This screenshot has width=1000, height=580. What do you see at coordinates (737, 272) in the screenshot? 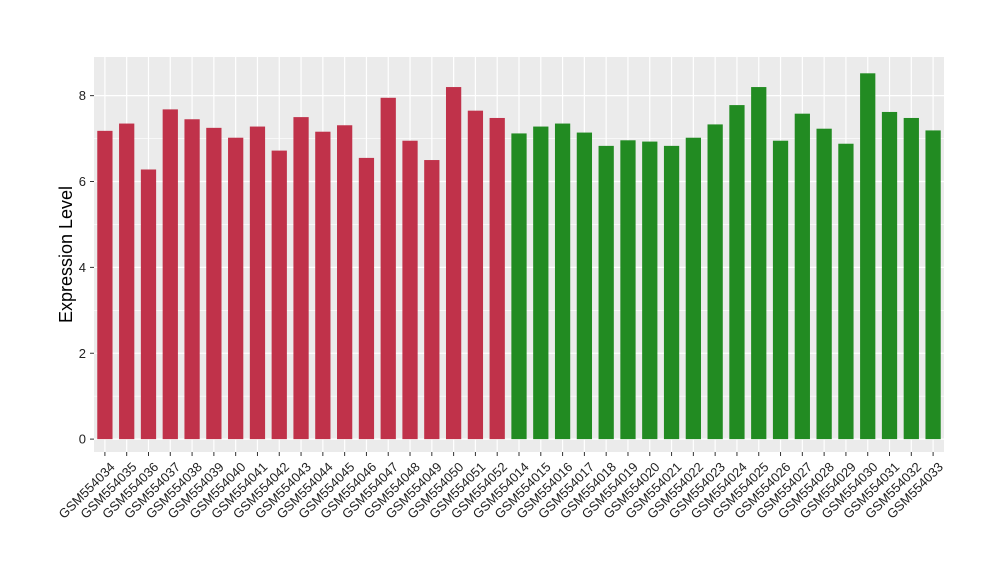
I see `bar-GSM554024` at bounding box center [737, 272].